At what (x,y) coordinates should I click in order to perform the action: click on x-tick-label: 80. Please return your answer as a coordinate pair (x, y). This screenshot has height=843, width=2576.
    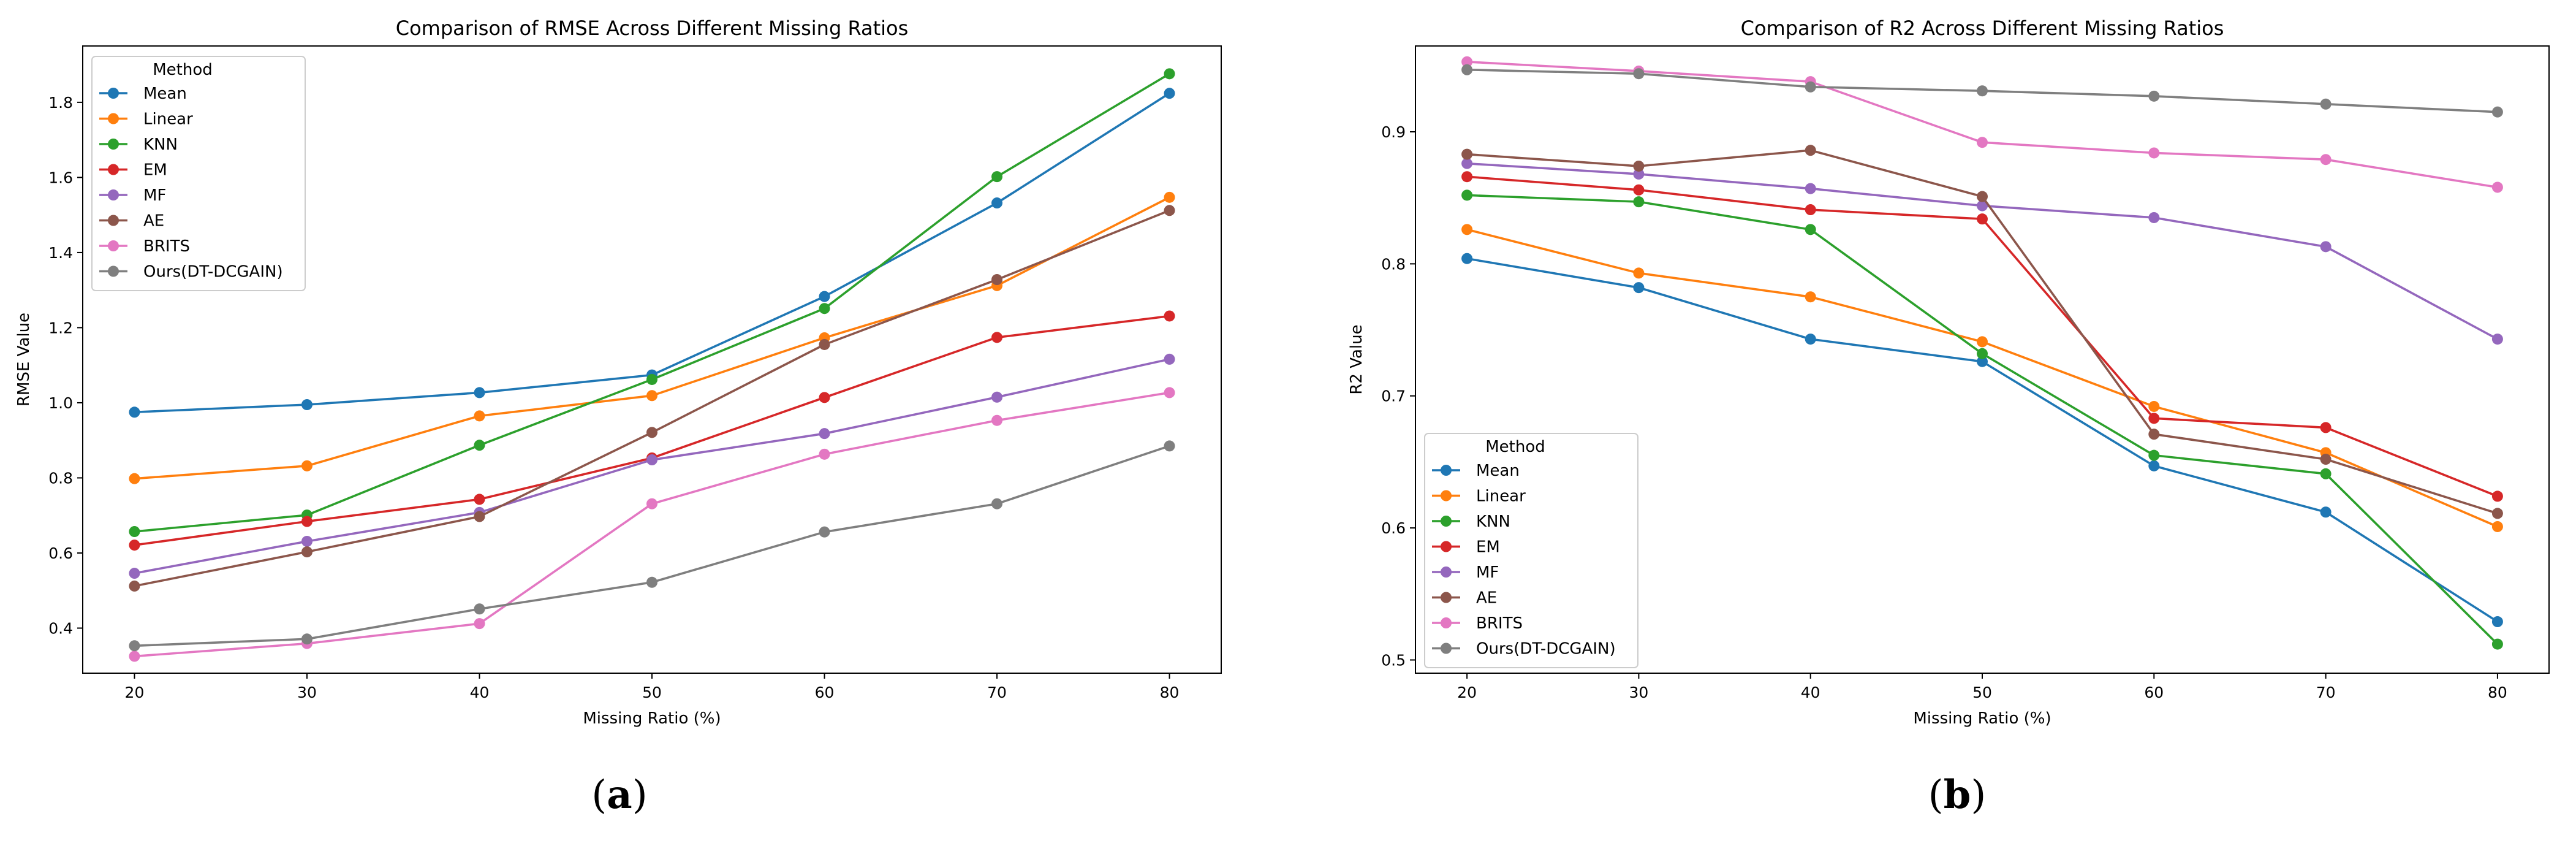
    Looking at the image, I should click on (2497, 692).